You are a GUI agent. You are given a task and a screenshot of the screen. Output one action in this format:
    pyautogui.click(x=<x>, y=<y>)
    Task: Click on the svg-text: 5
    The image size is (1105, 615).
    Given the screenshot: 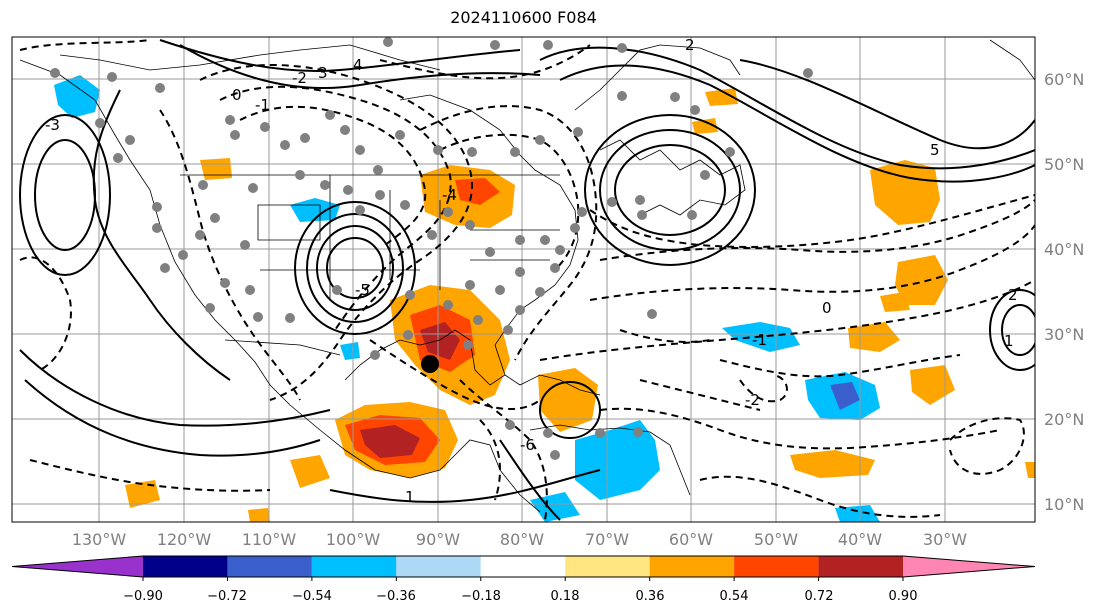 What is the action you would take?
    pyautogui.click(x=935, y=150)
    